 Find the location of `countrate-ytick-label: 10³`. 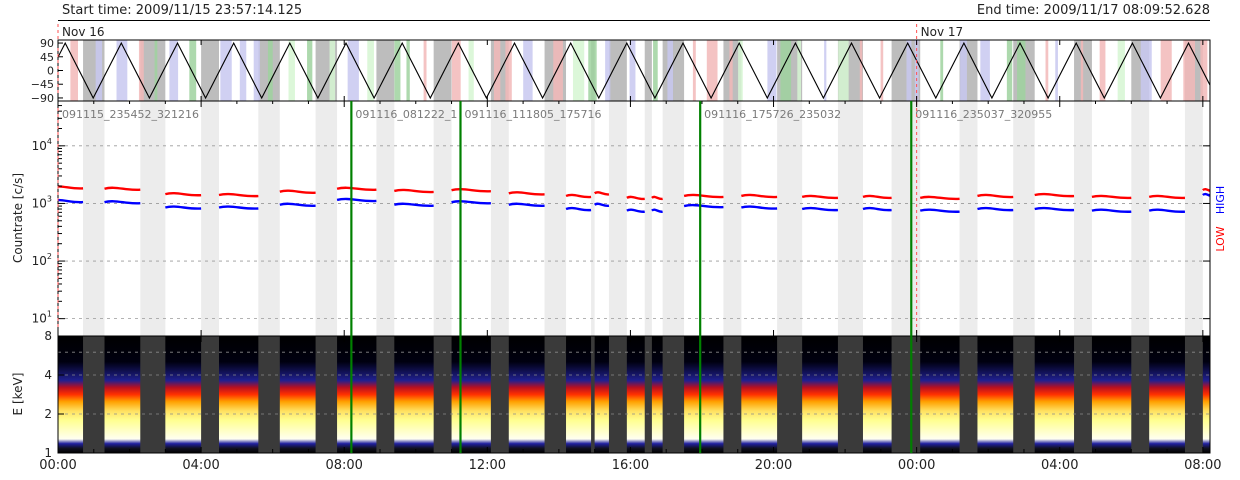

countrate-ytick-label: 10³ is located at coordinates (42, 202).